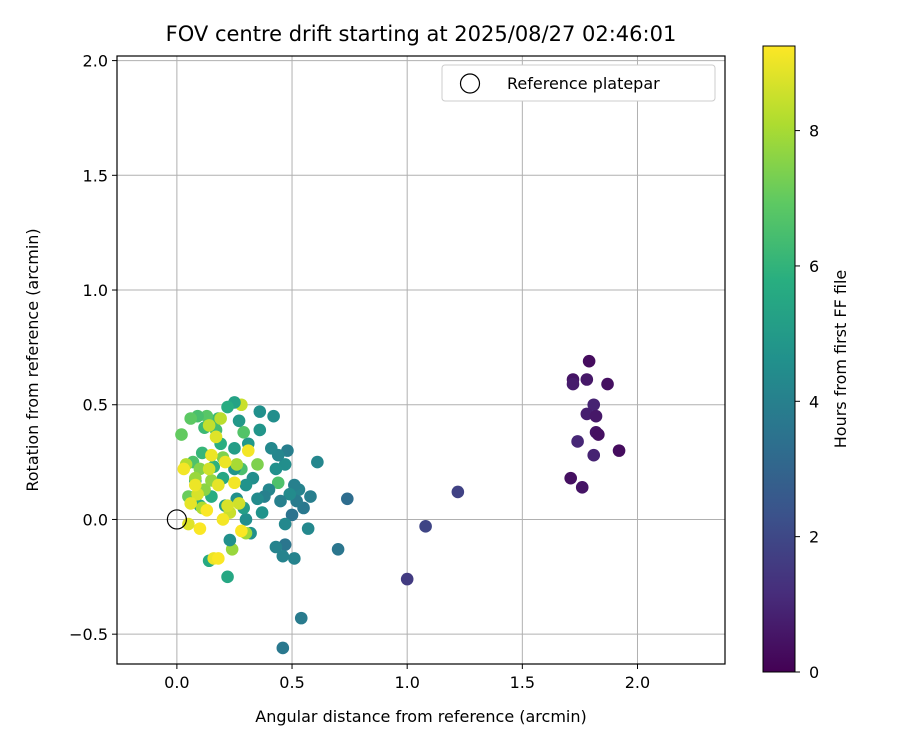 This screenshot has width=900, height=750. Describe the element at coordinates (95, 290) in the screenshot. I see `y-tick-label: 1.0` at that location.